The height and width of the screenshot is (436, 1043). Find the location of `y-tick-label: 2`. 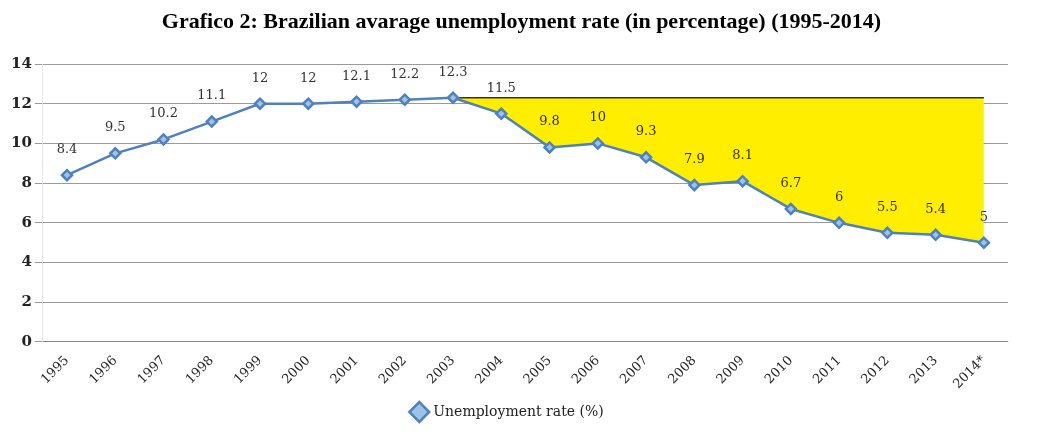

y-tick-label: 2 is located at coordinates (26, 301).